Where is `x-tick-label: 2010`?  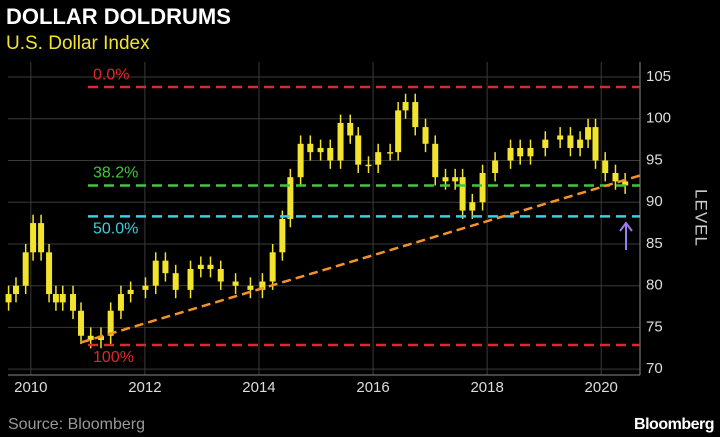 x-tick-label: 2010 is located at coordinates (30, 387).